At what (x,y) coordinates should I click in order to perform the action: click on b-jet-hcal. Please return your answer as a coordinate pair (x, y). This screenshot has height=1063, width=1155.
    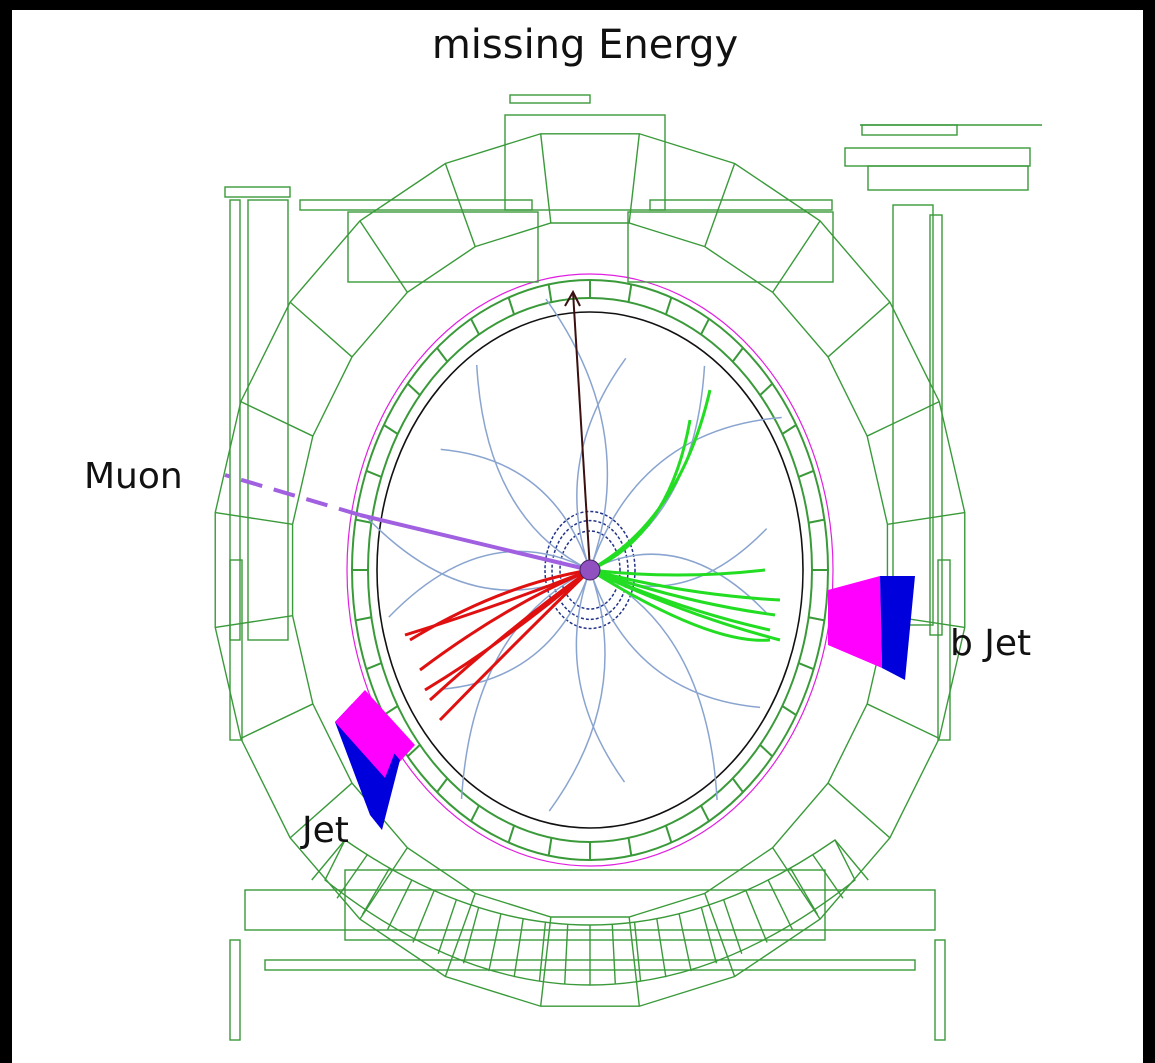
    Looking at the image, I should click on (897, 628).